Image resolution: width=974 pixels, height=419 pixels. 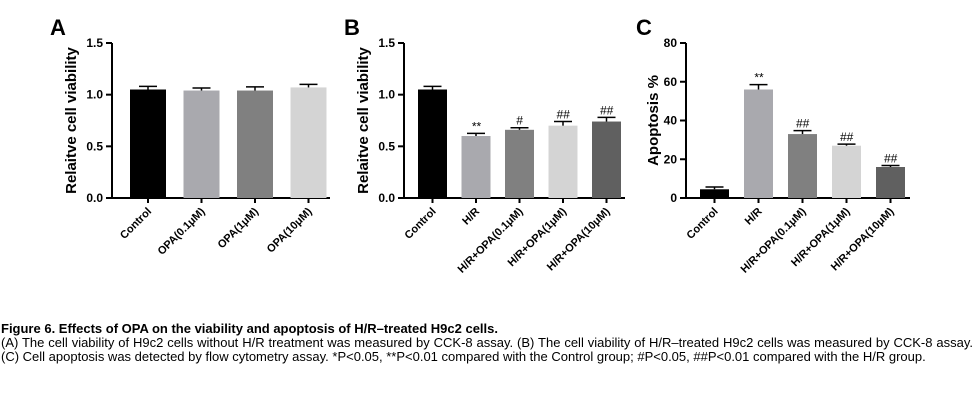 I want to click on panel-letter: A, so click(x=58, y=27).